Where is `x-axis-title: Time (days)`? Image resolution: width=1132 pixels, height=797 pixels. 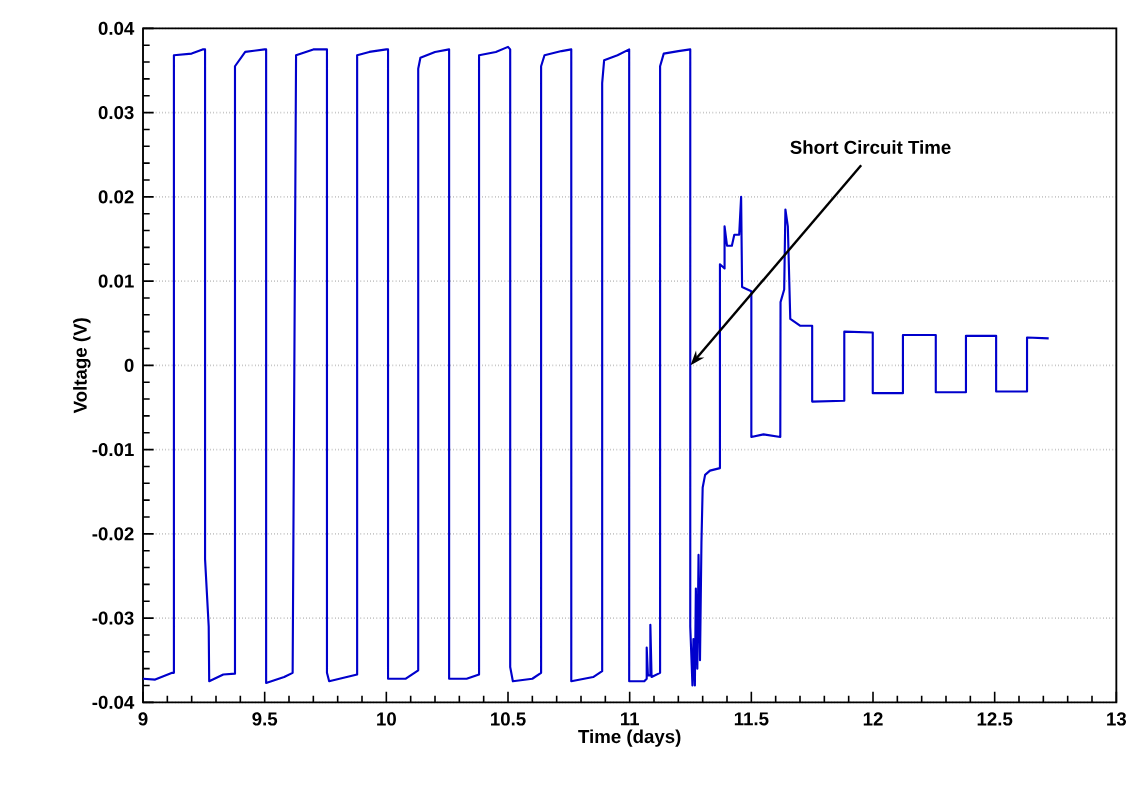
x-axis-title: Time (days) is located at coordinates (629, 738).